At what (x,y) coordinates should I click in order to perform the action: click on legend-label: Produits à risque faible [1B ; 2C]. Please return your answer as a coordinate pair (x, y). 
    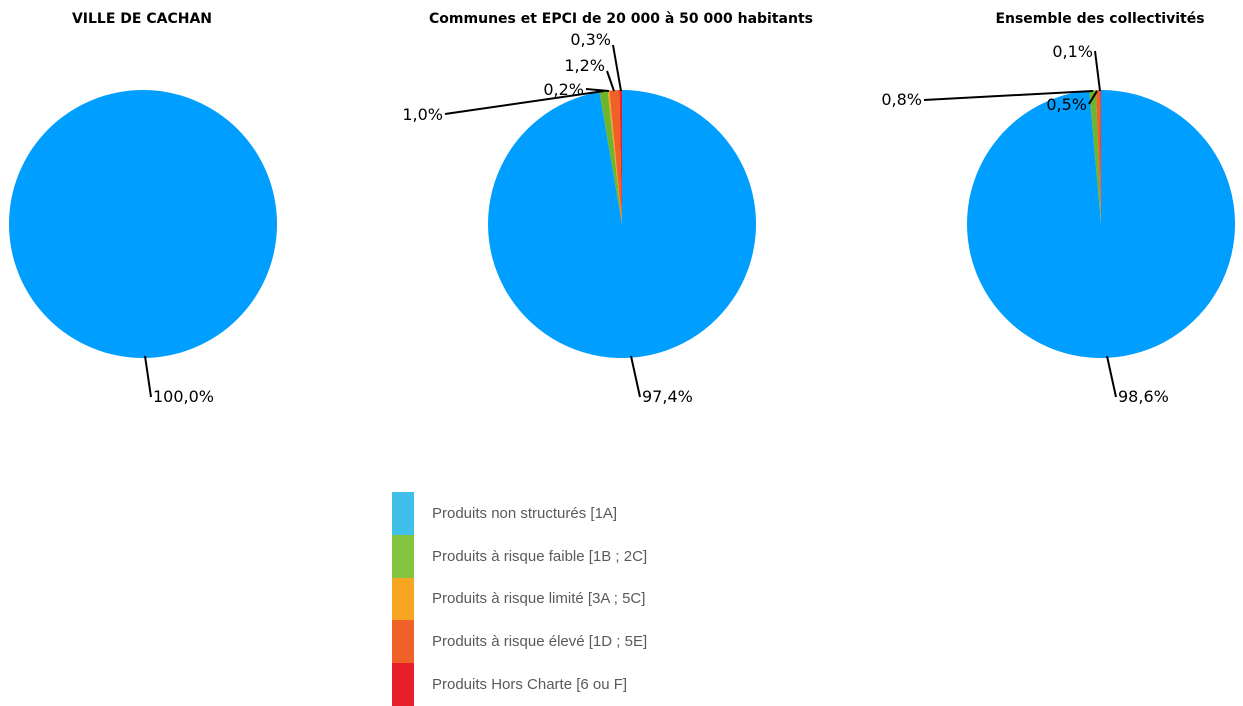
    Looking at the image, I should click on (540, 556).